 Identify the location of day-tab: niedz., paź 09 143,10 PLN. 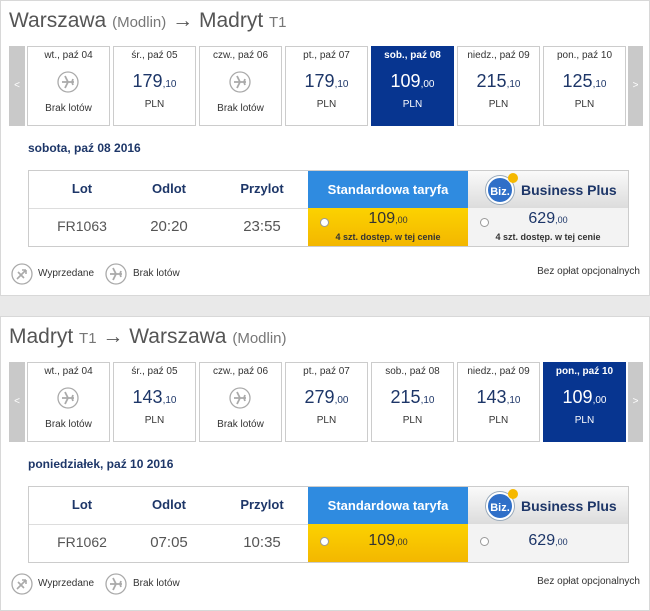
(498, 402).